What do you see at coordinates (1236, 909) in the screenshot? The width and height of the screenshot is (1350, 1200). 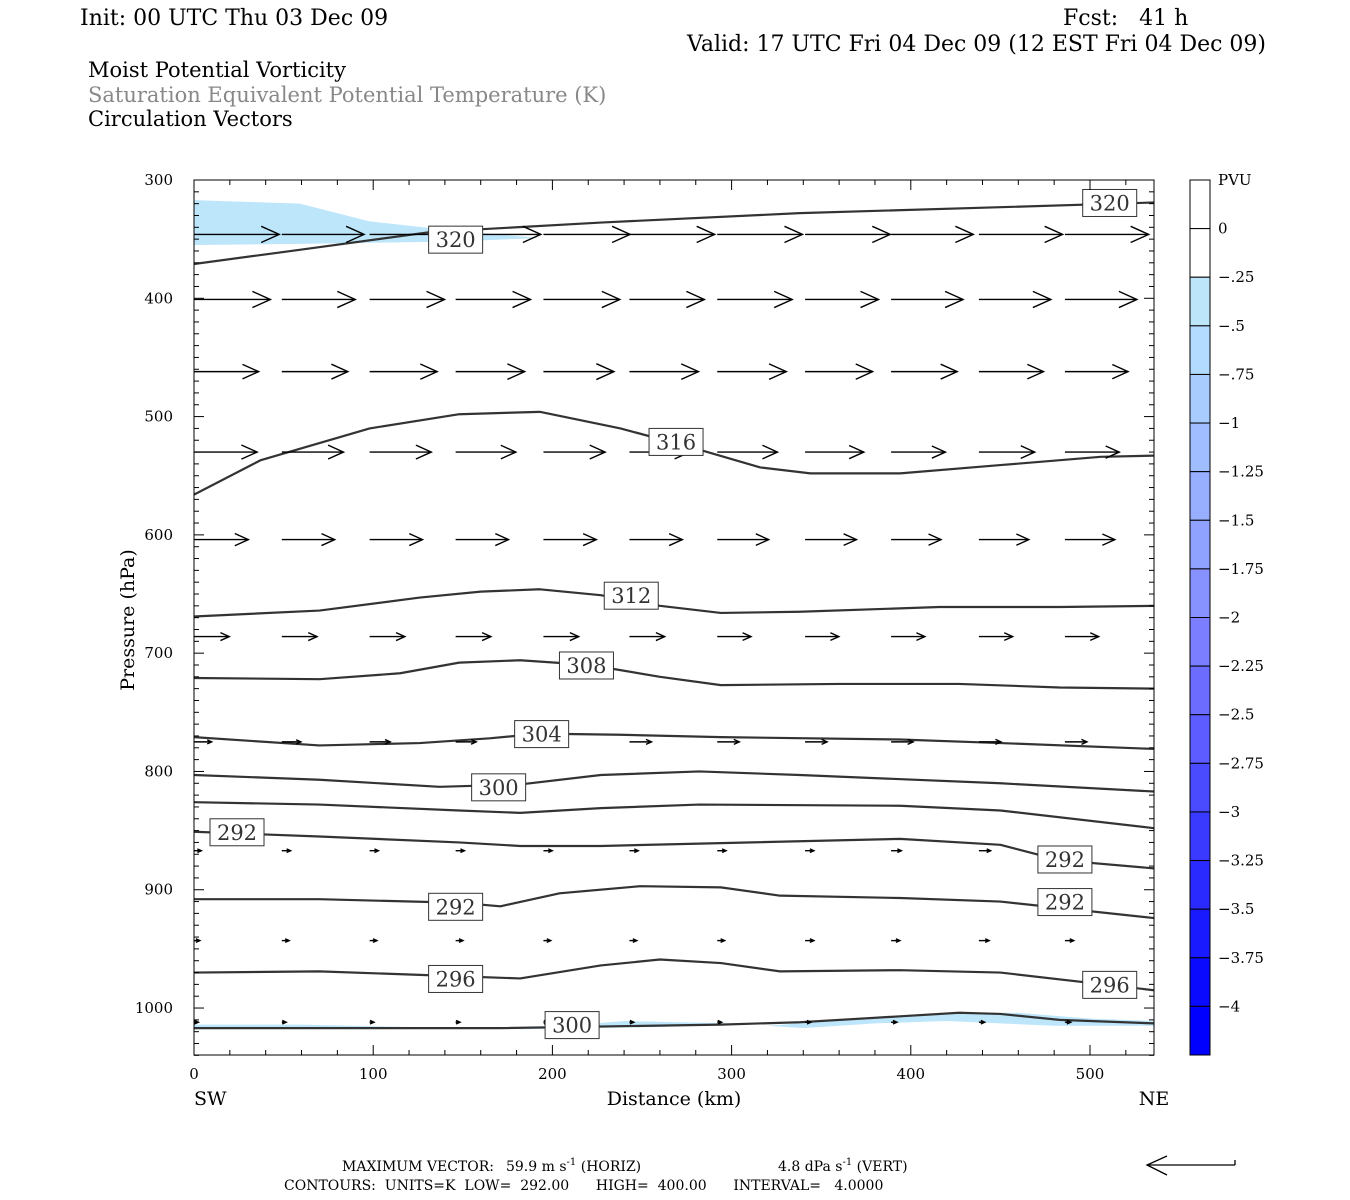 I see `colorbar-label: −3.5` at bounding box center [1236, 909].